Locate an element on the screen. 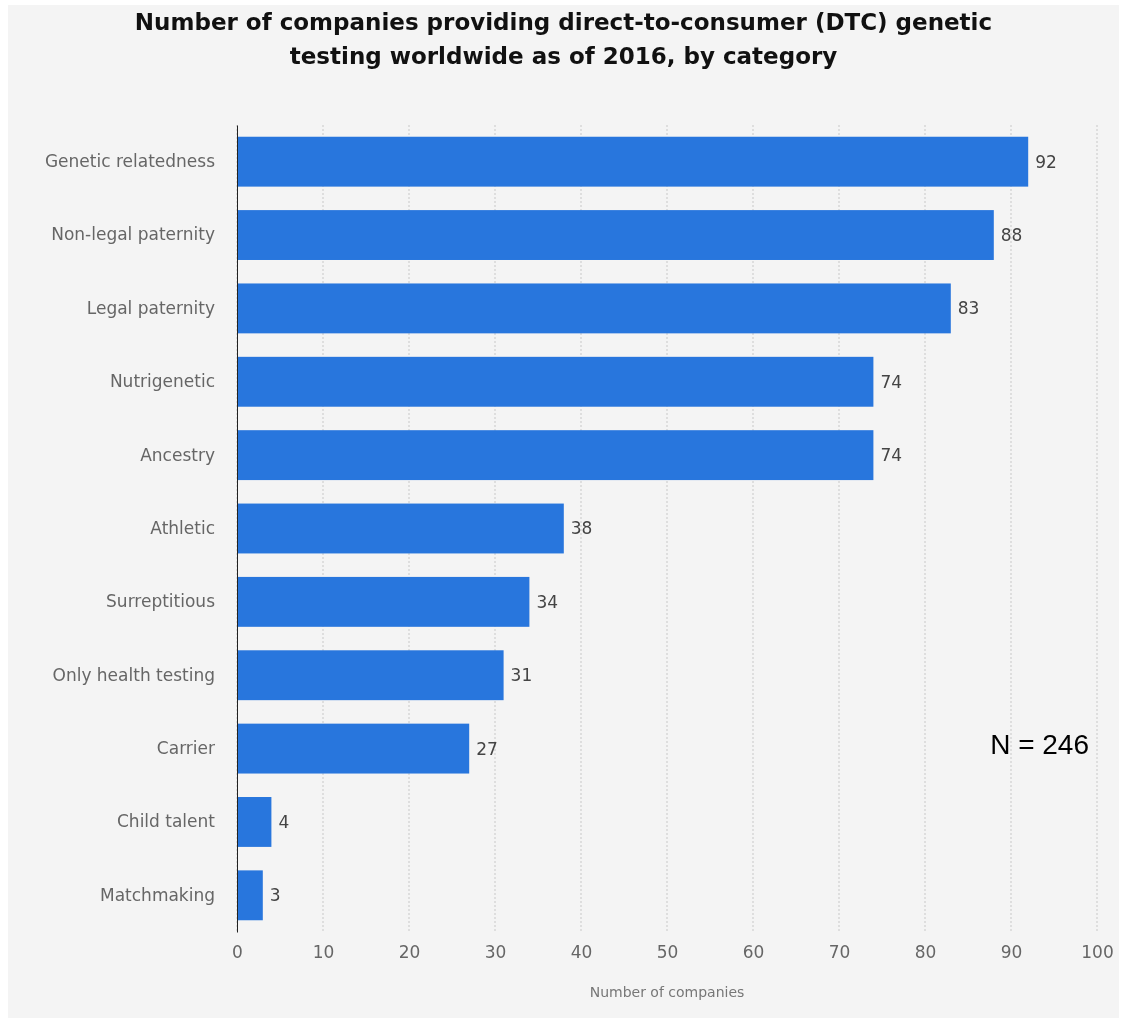  x-tick-label: 40 is located at coordinates (581, 952).